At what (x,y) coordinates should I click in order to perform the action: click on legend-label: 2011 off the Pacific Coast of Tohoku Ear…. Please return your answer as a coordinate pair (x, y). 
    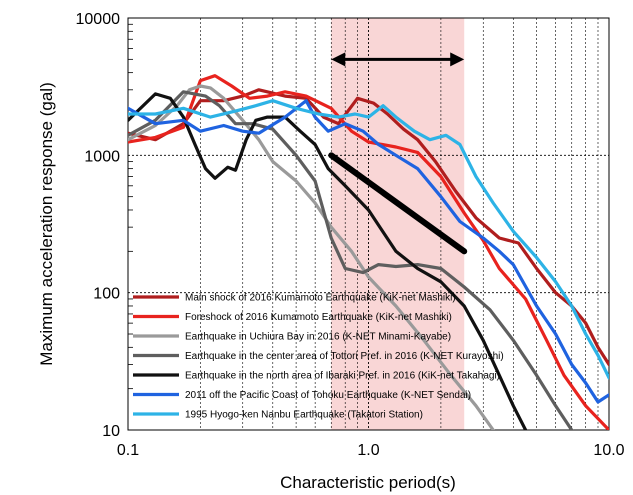
    Looking at the image, I should click on (328, 395).